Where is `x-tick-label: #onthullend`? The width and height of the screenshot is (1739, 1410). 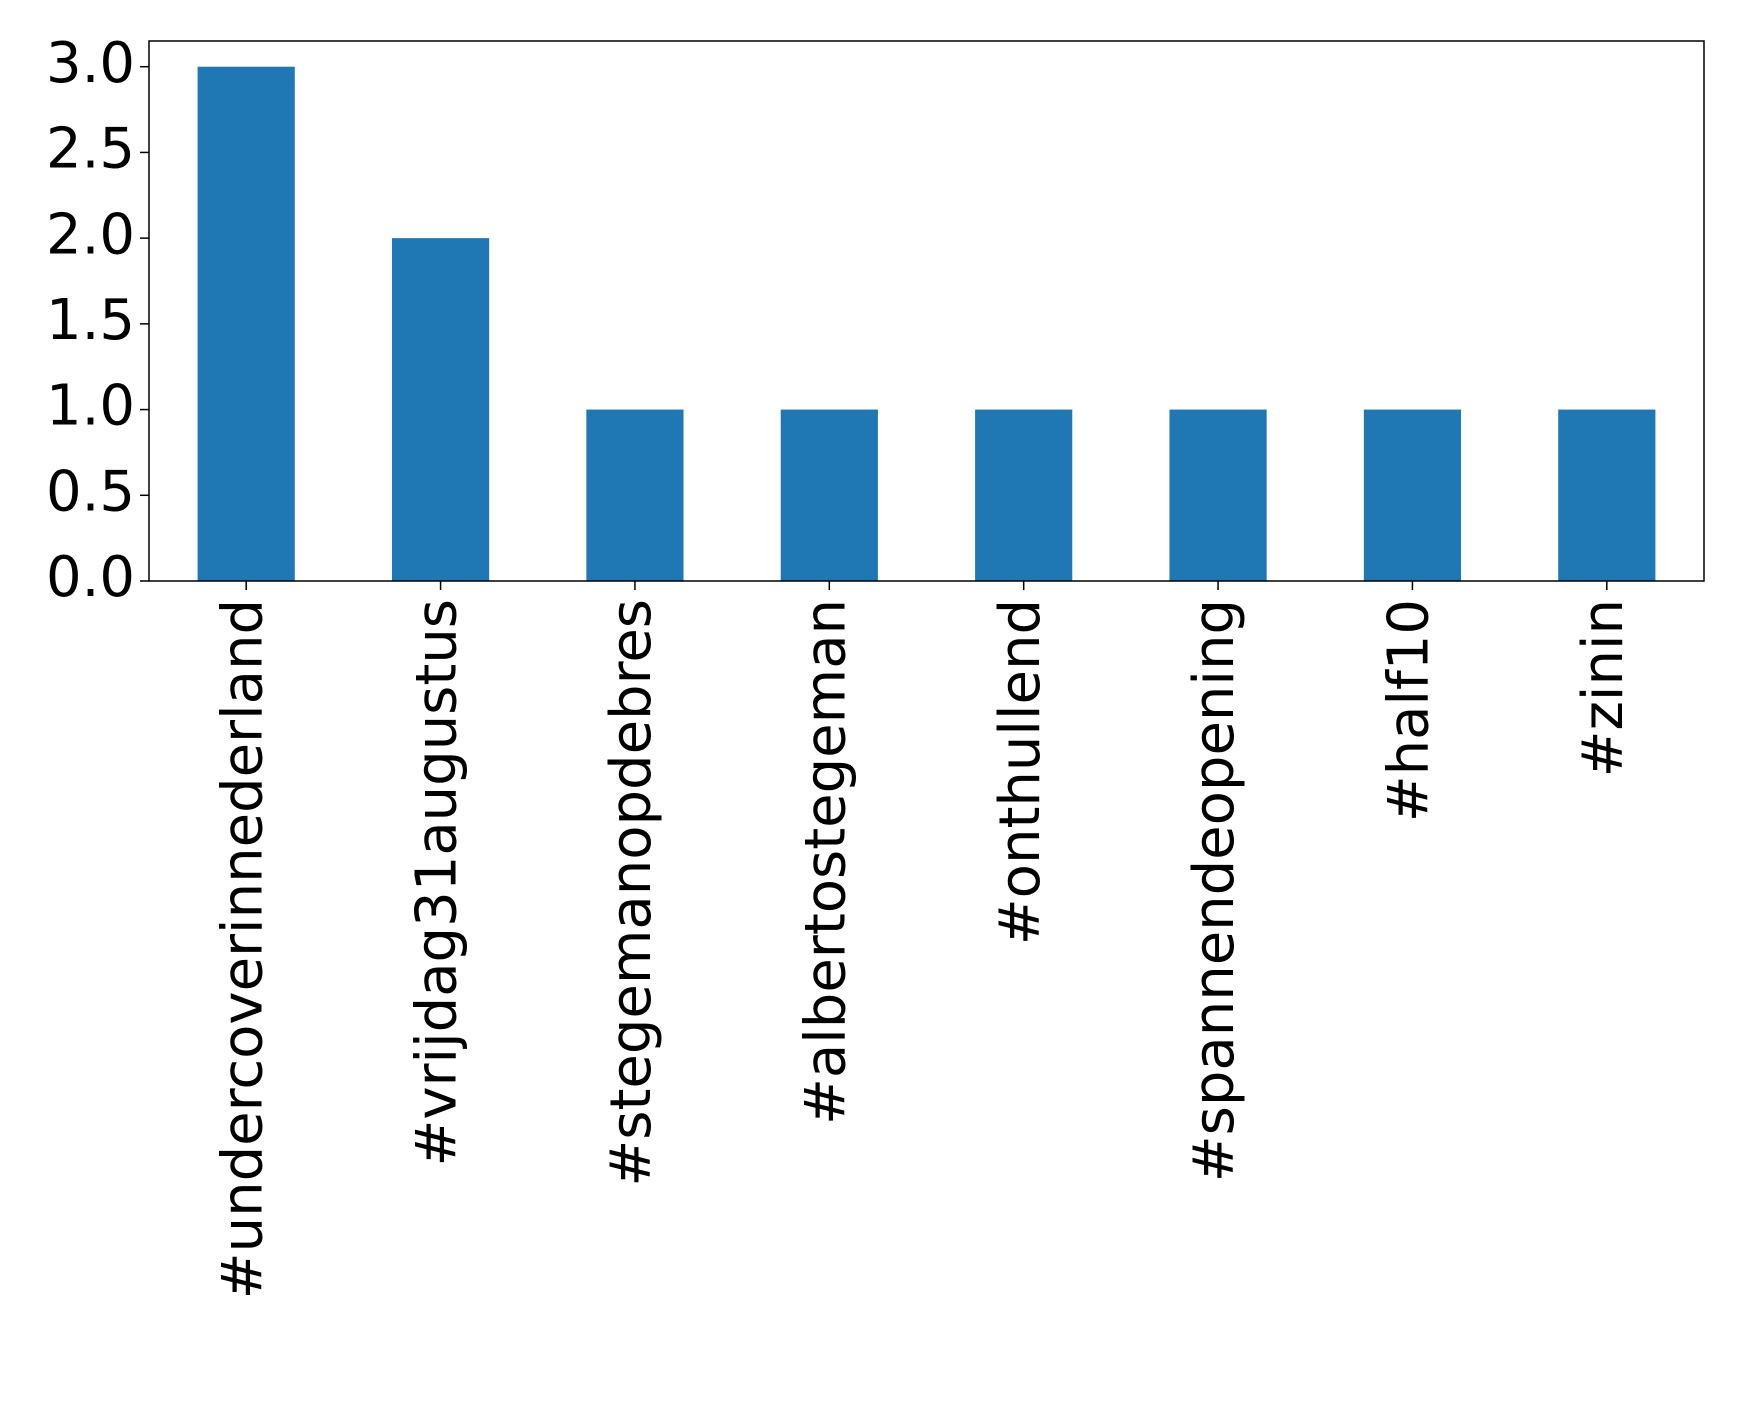
x-tick-label: #onthullend is located at coordinates (1020, 772).